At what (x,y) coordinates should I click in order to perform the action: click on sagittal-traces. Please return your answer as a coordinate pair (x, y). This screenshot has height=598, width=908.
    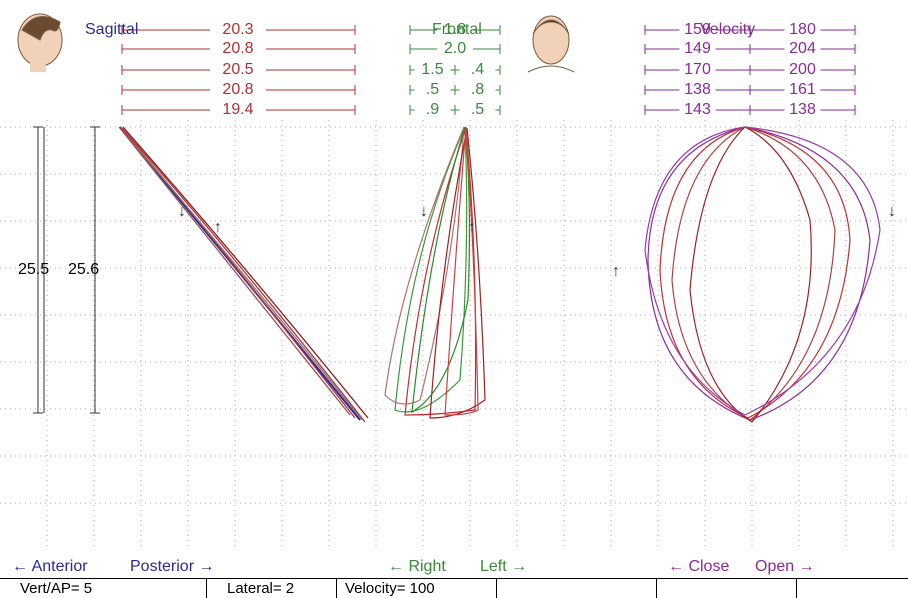
    Looking at the image, I should click on (243, 274).